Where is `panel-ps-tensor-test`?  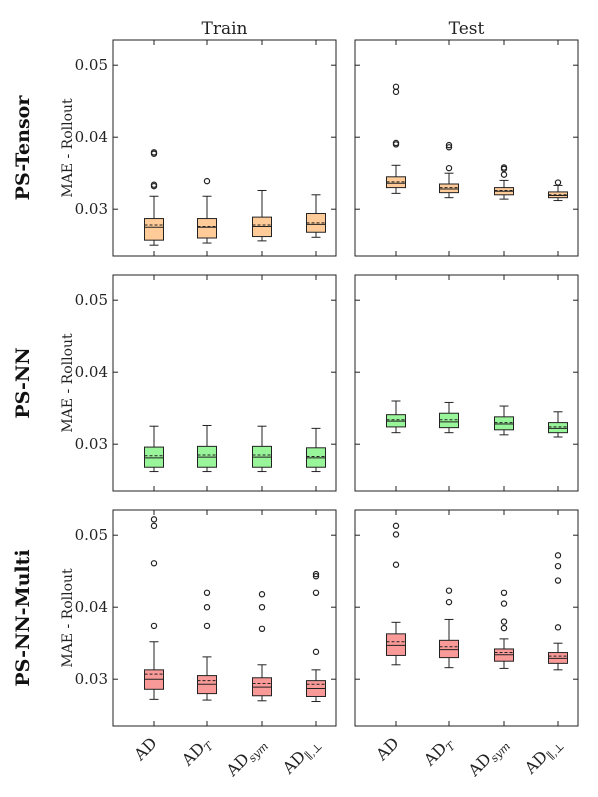 panel-ps-tensor-test is located at coordinates (466, 148).